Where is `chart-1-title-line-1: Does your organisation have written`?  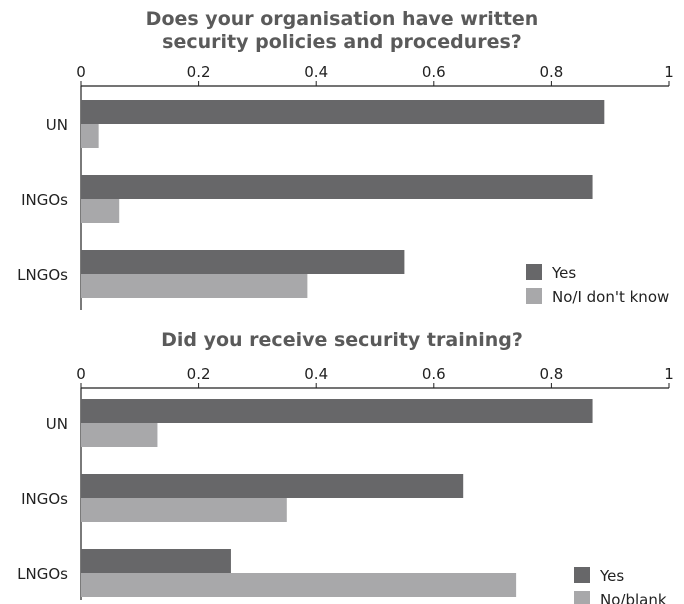 chart-1-title-line-1: Does your organisation have written is located at coordinates (342, 19).